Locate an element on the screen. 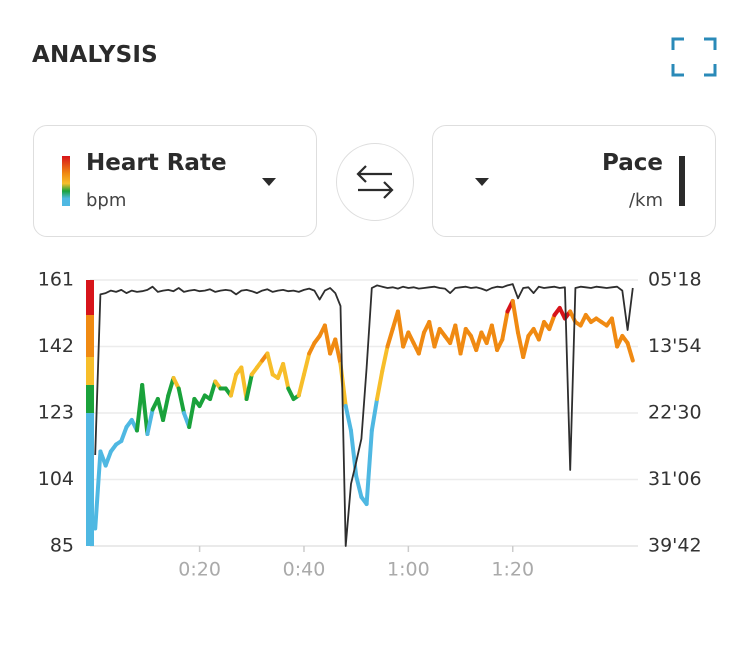 The image size is (750, 650). metric-label: Pace is located at coordinates (632, 163).